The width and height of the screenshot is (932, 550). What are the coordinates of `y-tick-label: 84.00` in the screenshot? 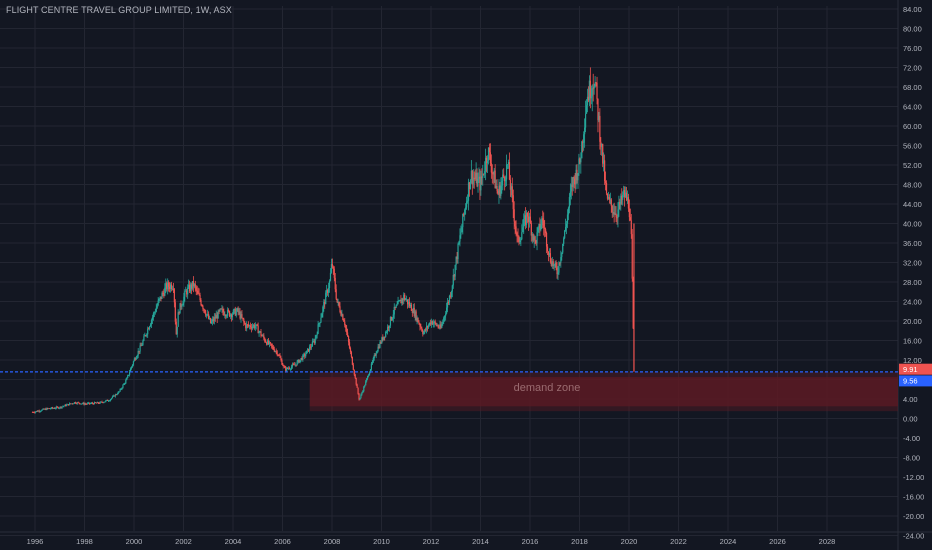 It's located at (912, 9).